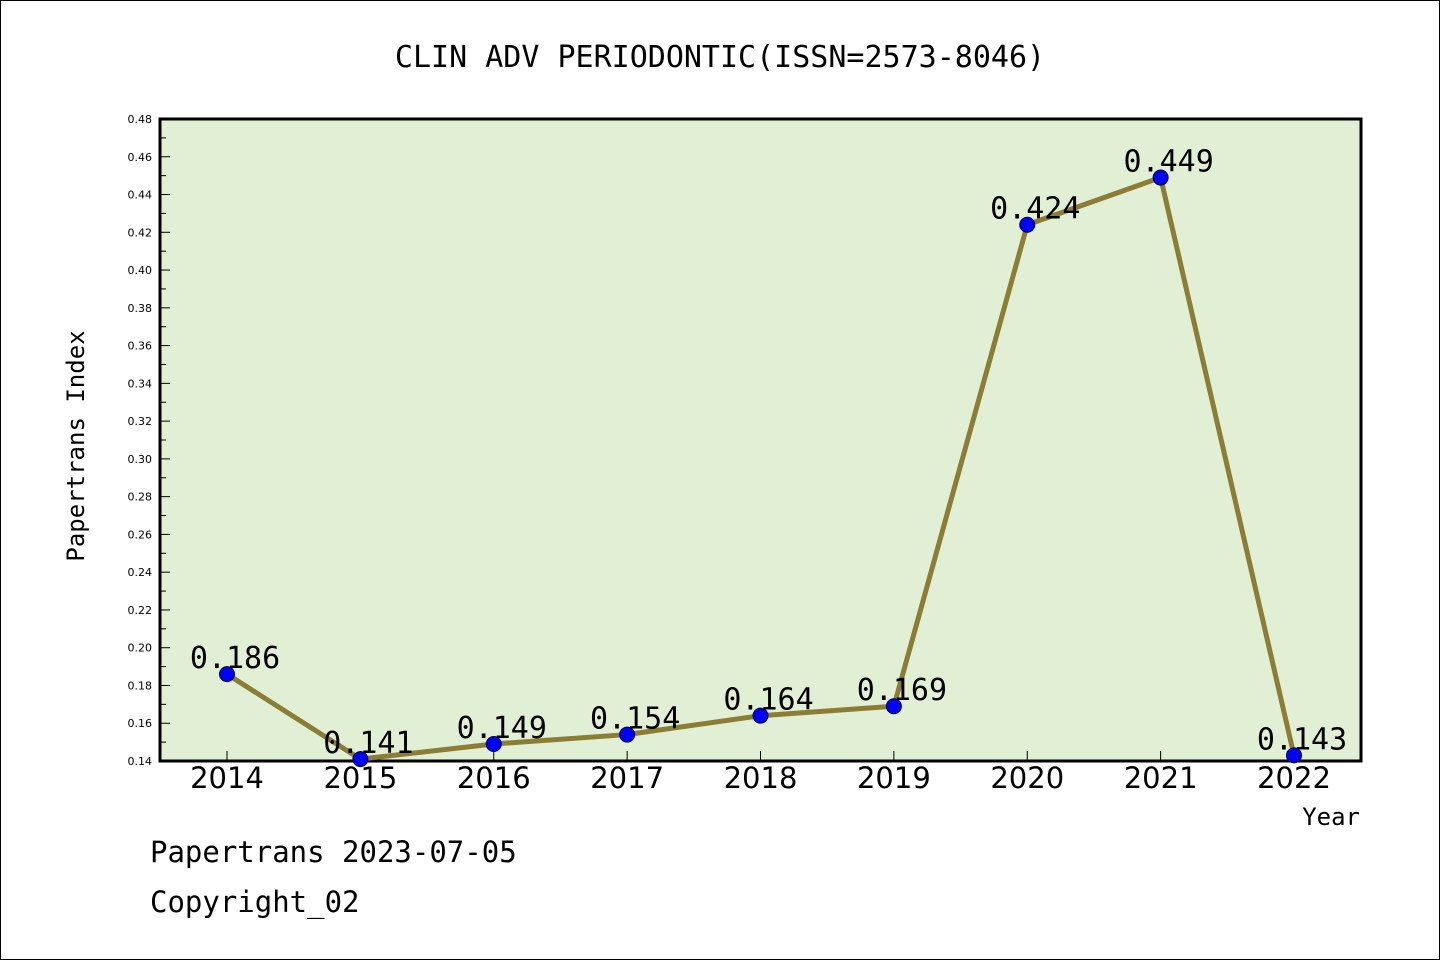  Describe the element at coordinates (494, 778) in the screenshot. I see `x-tick-label: 2016` at that location.